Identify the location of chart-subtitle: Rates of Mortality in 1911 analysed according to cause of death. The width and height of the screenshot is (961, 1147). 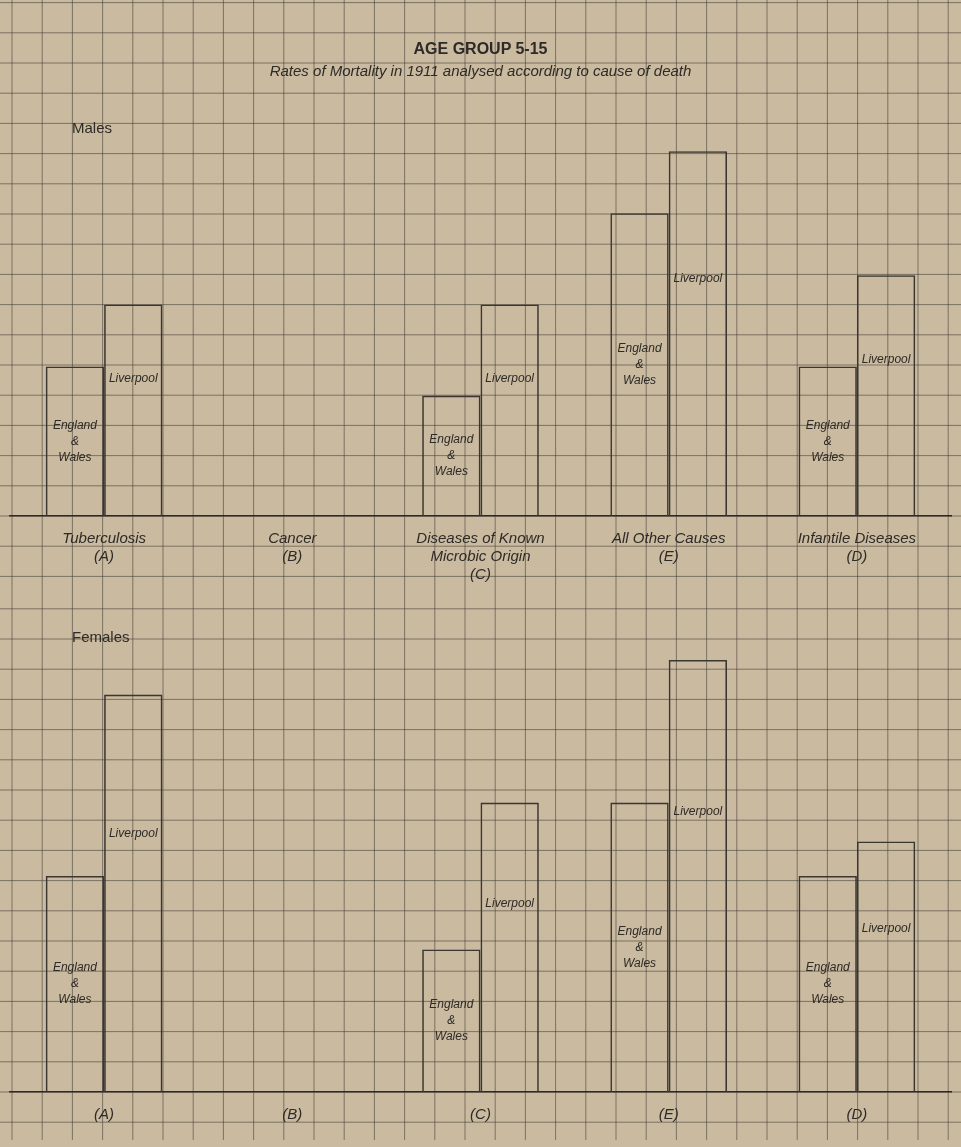
(480, 71).